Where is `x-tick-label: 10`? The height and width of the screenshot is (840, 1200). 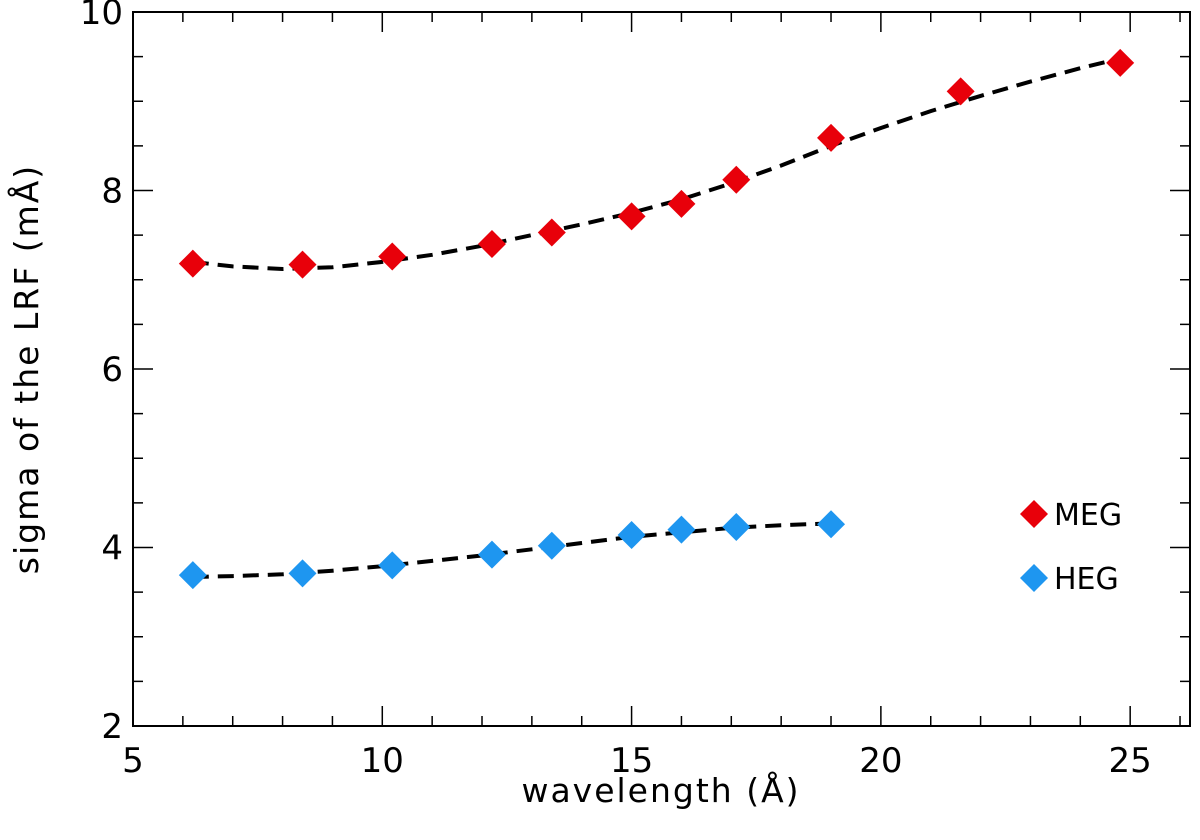
x-tick-label: 10 is located at coordinates (382, 761).